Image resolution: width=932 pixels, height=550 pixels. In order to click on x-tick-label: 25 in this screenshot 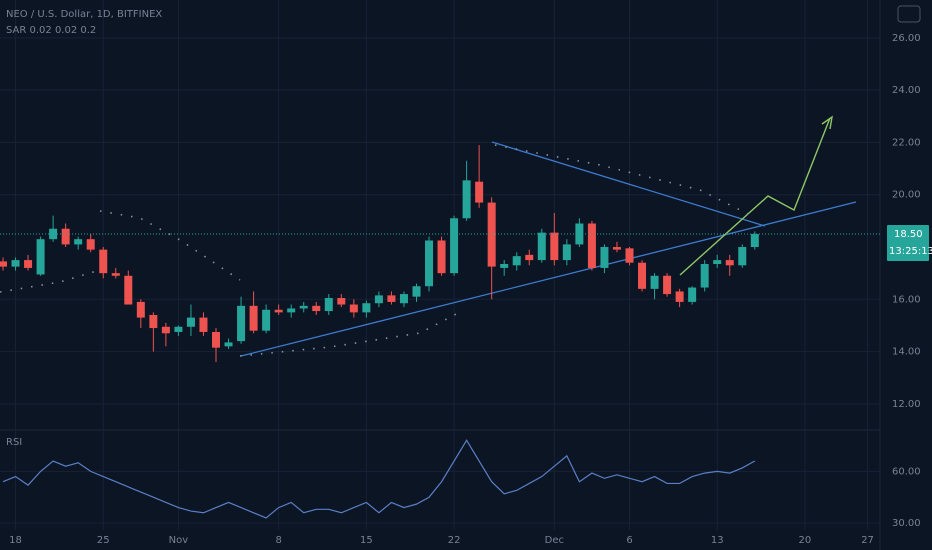, I will do `click(103, 540)`.